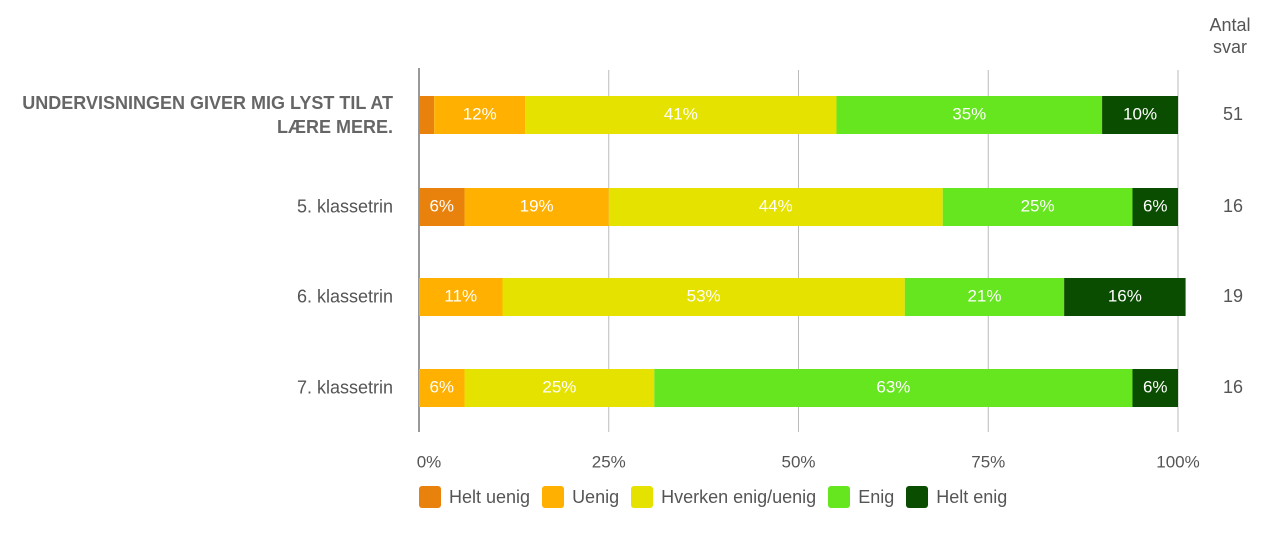 This screenshot has height=553, width=1262. I want to click on legend-item: Hverken enig/uenig, so click(723, 497).